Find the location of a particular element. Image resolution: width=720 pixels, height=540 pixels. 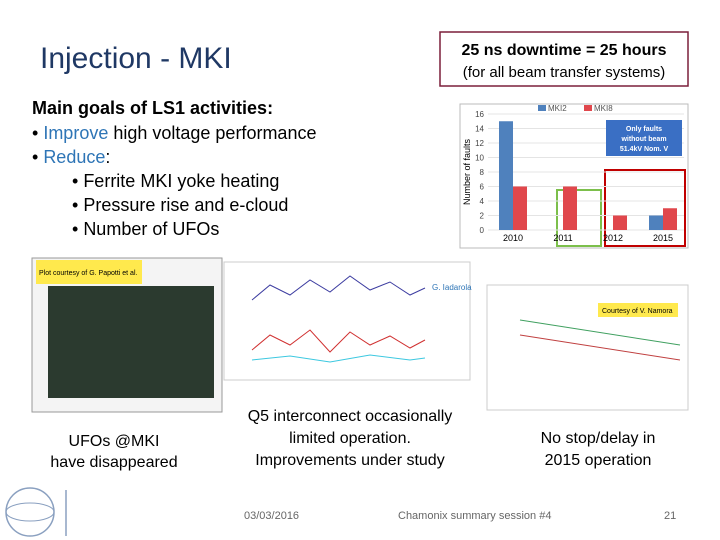

caption: No stop/delay in is located at coordinates (598, 438).